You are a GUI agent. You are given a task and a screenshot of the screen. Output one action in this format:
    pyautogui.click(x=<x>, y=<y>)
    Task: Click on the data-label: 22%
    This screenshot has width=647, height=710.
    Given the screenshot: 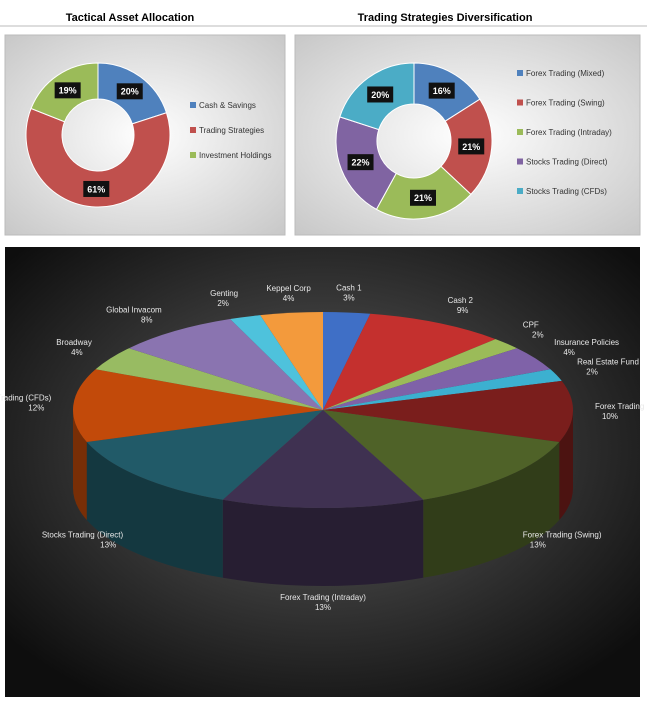 What is the action you would take?
    pyautogui.click(x=361, y=163)
    